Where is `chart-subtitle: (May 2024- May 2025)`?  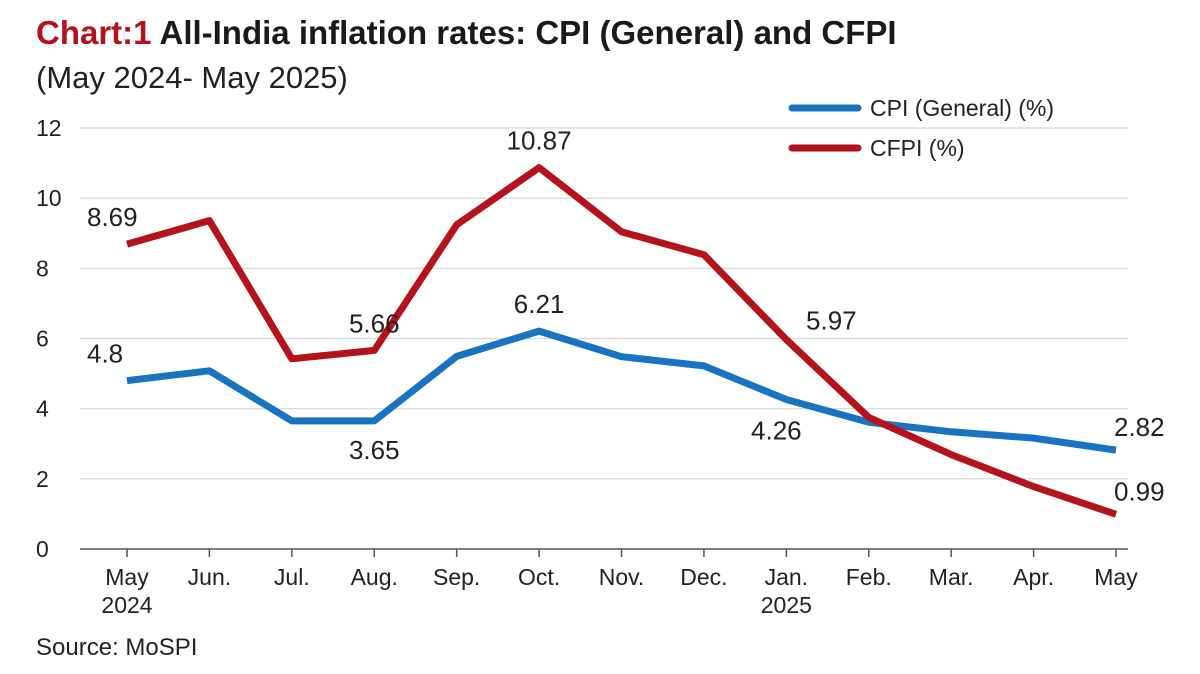
chart-subtitle: (May 2024- May 2025) is located at coordinates (192, 77).